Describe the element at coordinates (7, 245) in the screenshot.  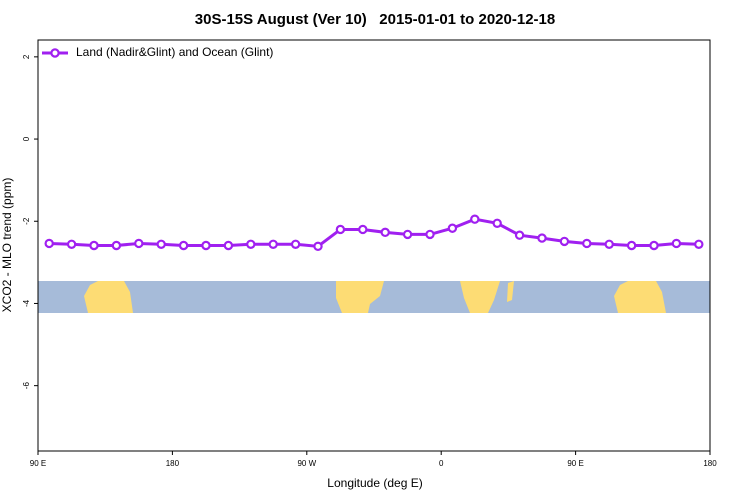
I see `y-axis-title: XCO2 - MLO trend (ppm)` at that location.